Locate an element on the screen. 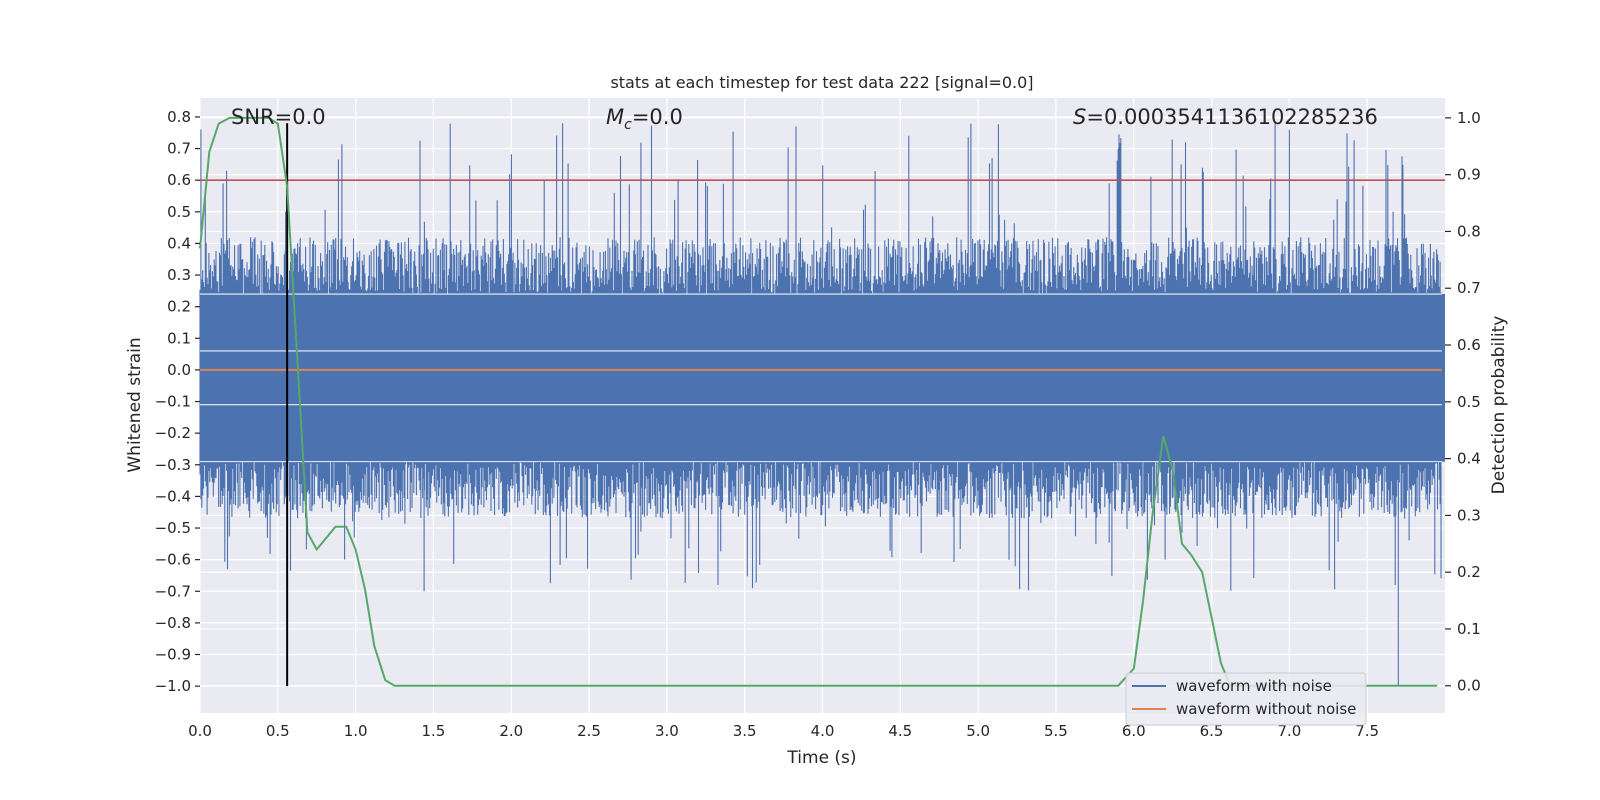 Image resolution: width=1600 pixels, height=800 pixels. mc-subscript: c is located at coordinates (628, 125).